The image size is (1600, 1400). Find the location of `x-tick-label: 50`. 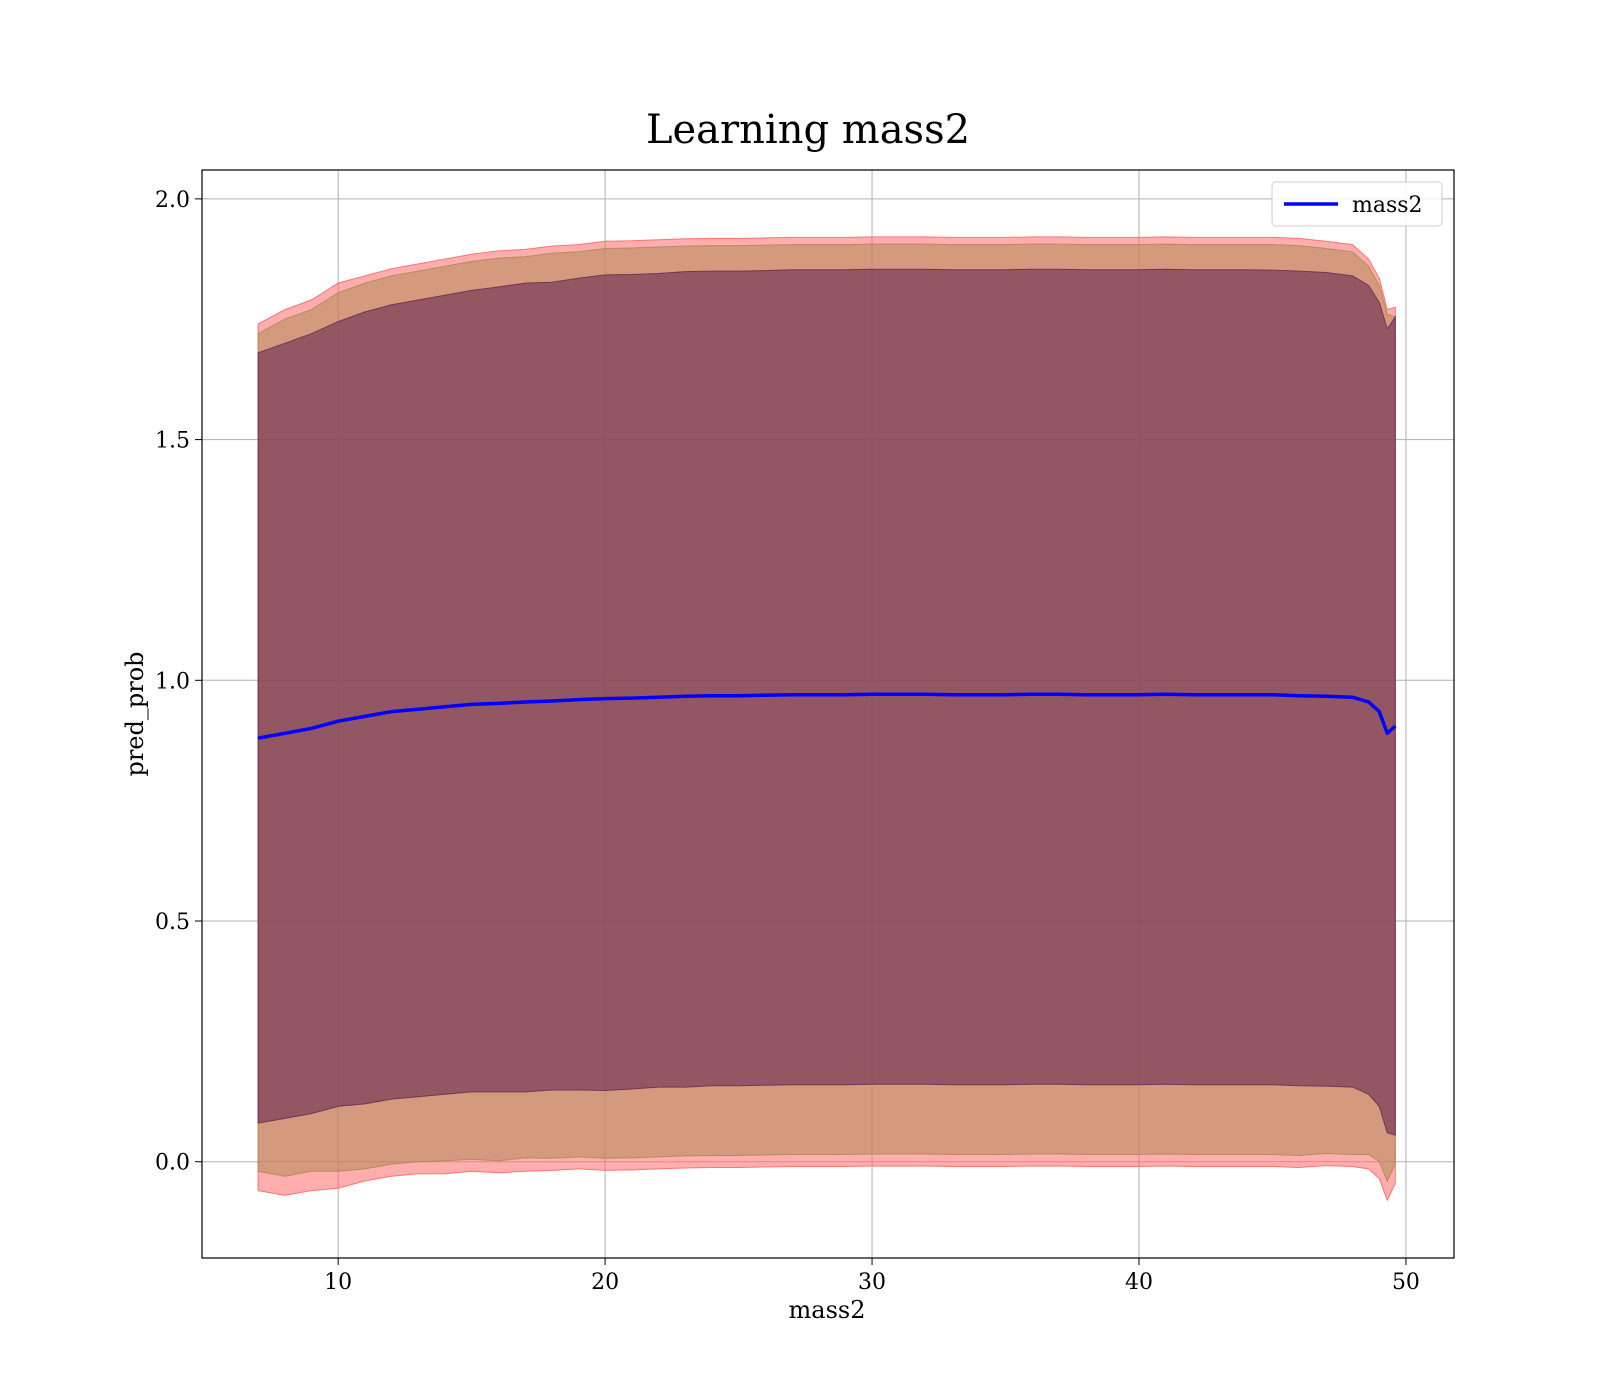

x-tick-label: 50 is located at coordinates (1406, 1282).